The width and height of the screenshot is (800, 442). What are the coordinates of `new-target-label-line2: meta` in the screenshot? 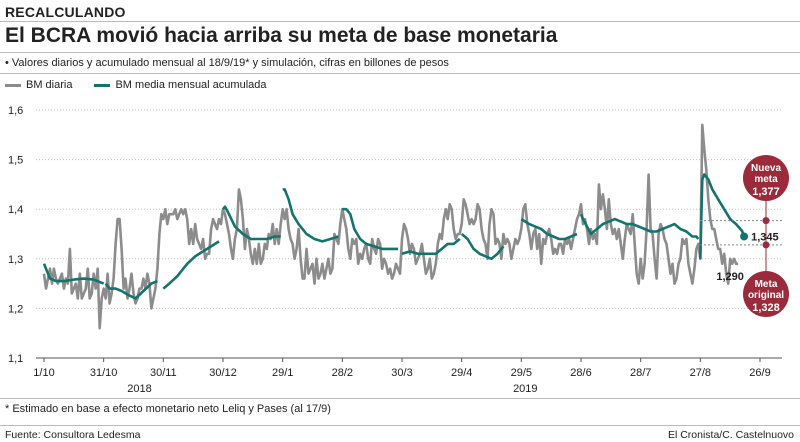 It's located at (766, 179).